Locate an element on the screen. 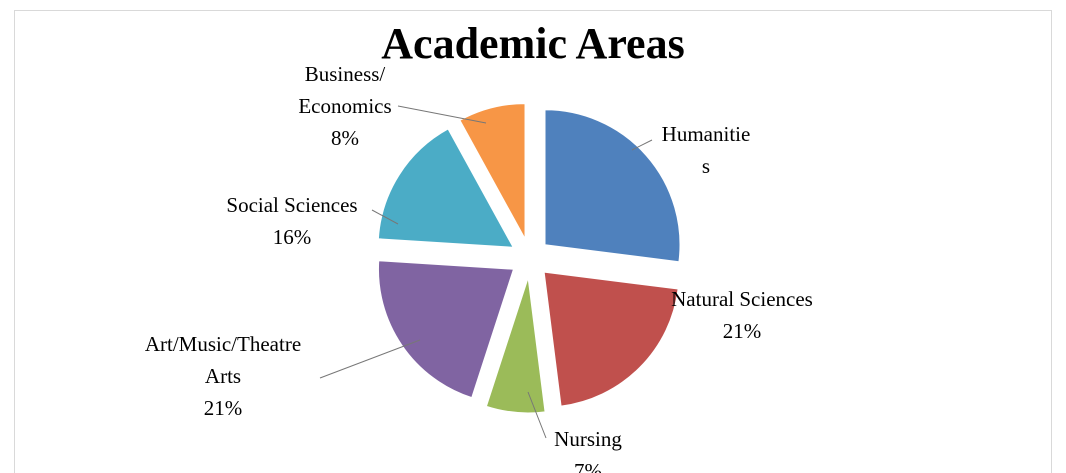 The width and height of the screenshot is (1066, 473). slice-label: Business/ Economics 8% is located at coordinates (345, 106).